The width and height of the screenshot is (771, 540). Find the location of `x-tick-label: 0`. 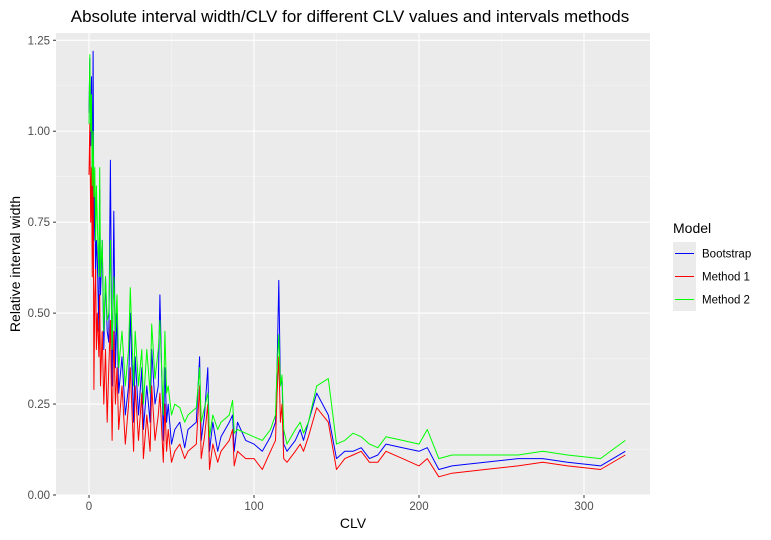

x-tick-label: 0 is located at coordinates (89, 507).